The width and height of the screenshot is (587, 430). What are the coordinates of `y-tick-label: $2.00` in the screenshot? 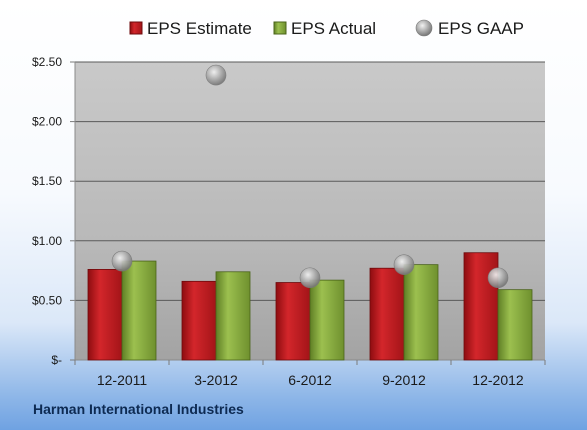 It's located at (47, 122).